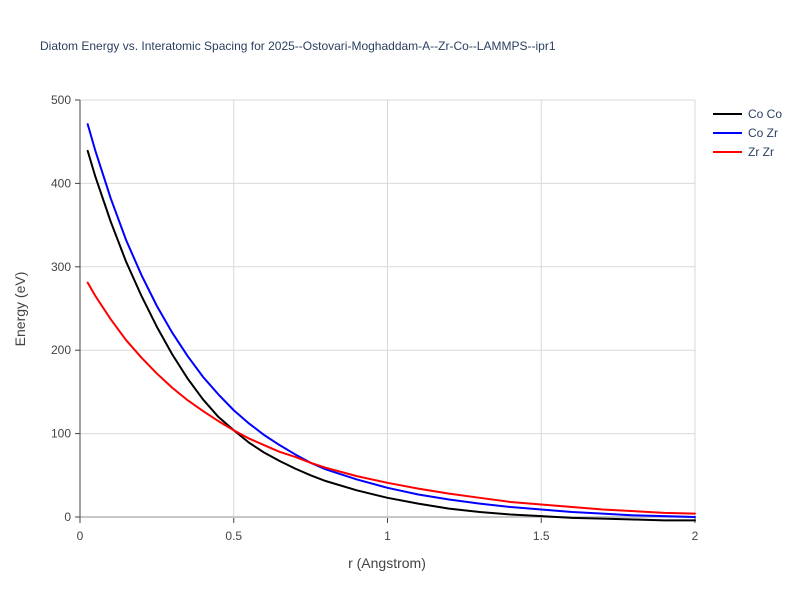 The width and height of the screenshot is (800, 600). I want to click on legend-label: Zr Zr, so click(761, 152).